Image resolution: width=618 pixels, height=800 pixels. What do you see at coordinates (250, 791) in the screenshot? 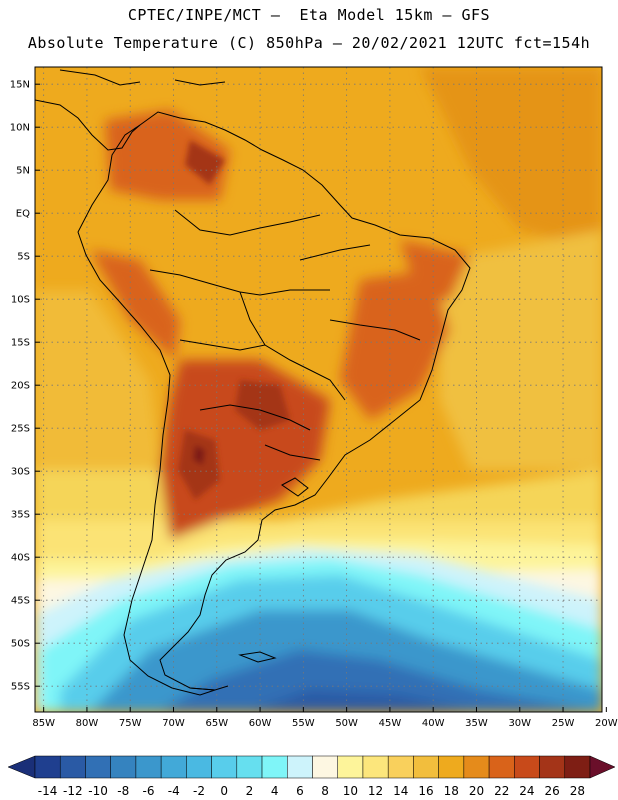
I see `colorbar-label: 2` at bounding box center [250, 791].